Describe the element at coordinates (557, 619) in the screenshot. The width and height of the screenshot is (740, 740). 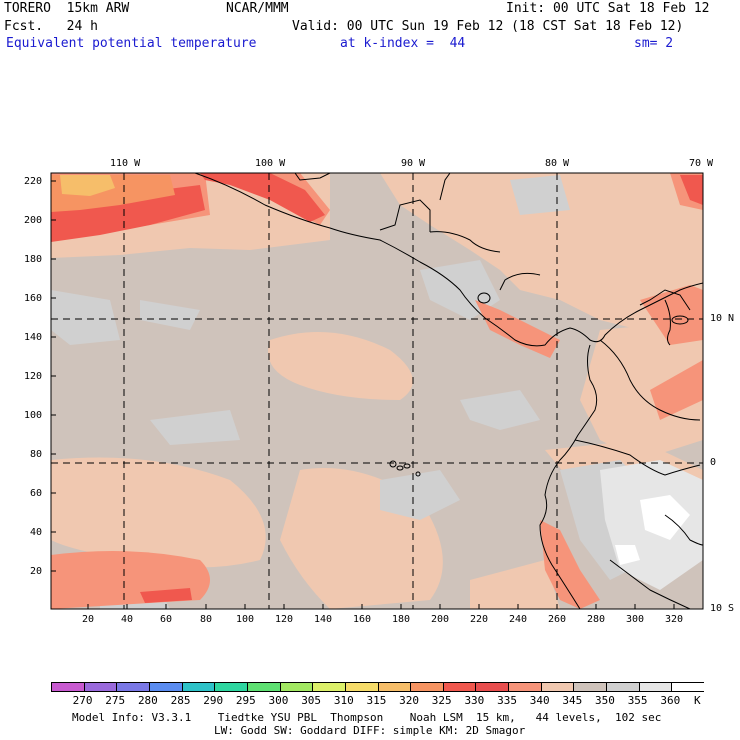
I see `x-tick: 260` at that location.